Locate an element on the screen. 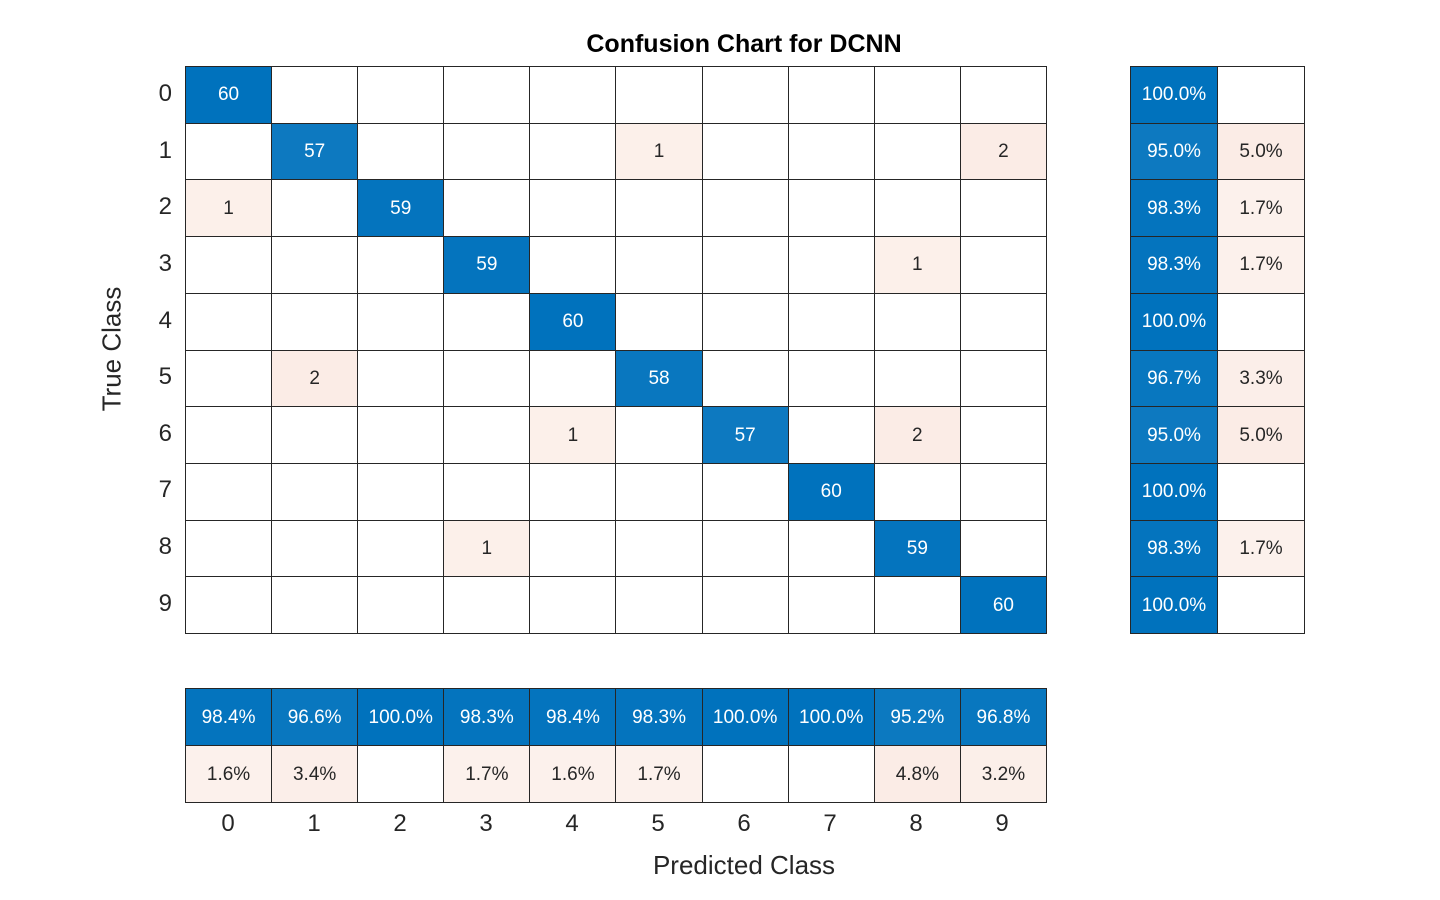 This screenshot has width=1440, height=900. x-tick-label: 0 is located at coordinates (228, 823).